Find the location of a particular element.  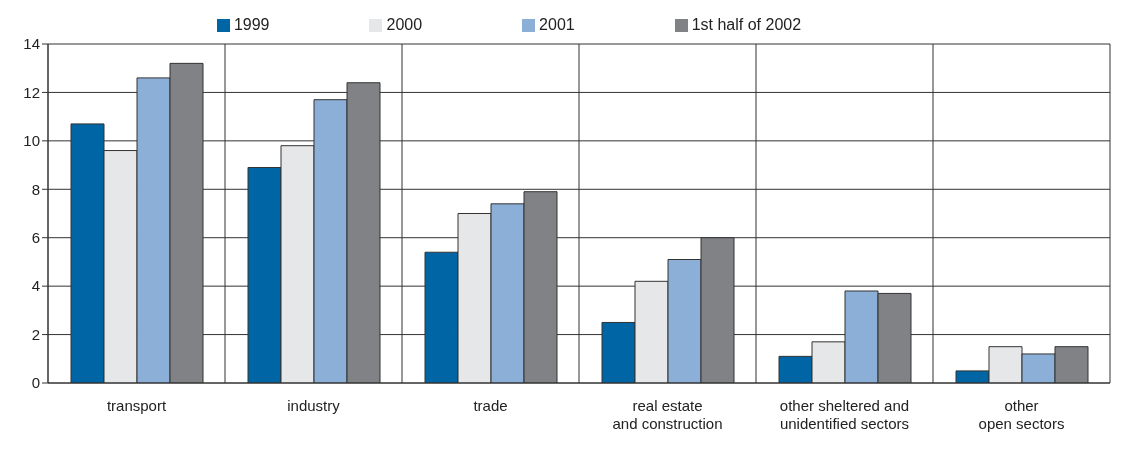

x-tick-label: real estate and construction is located at coordinates (667, 414).